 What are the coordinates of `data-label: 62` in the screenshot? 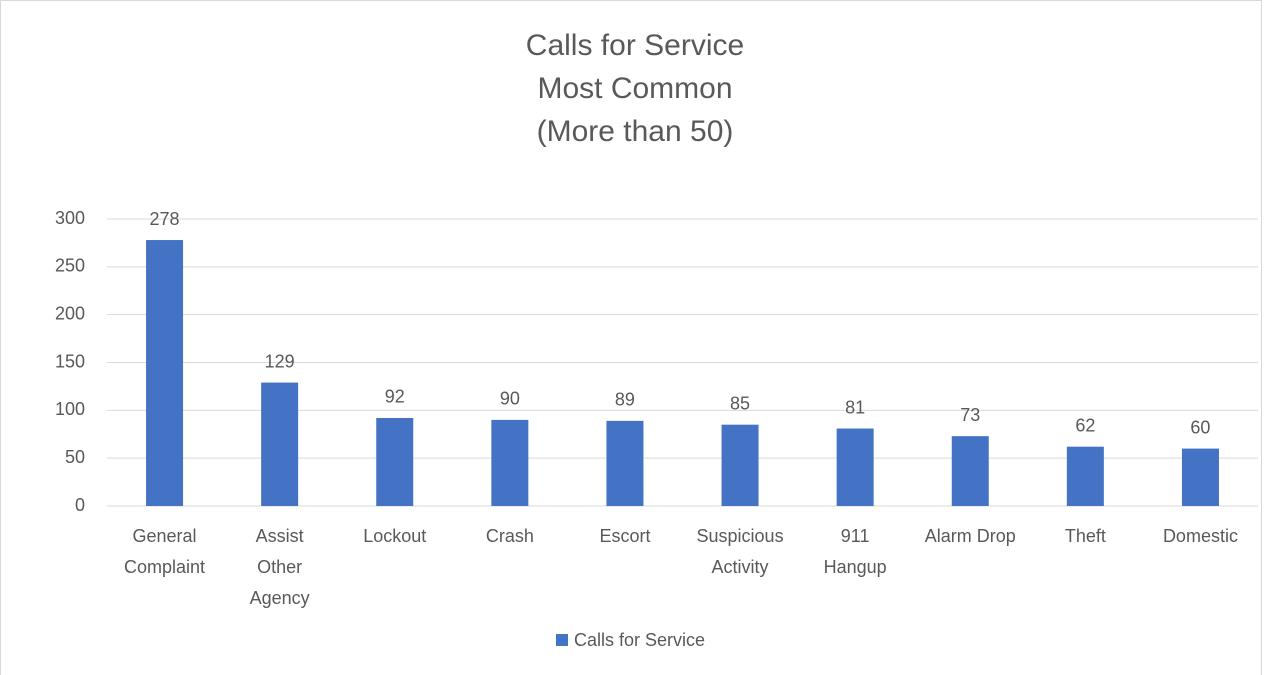 It's located at (1085, 425).